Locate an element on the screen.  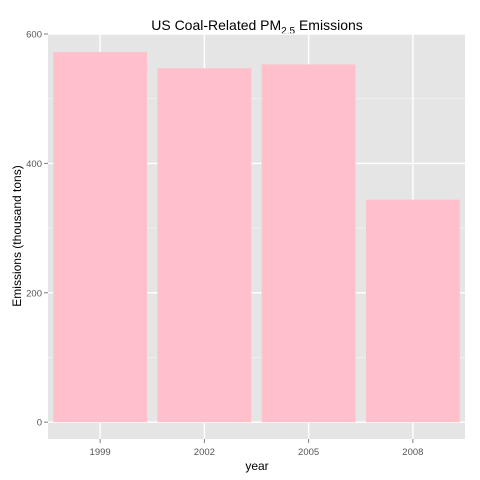
chart-title-suffix: Emissions is located at coordinates (329, 25).